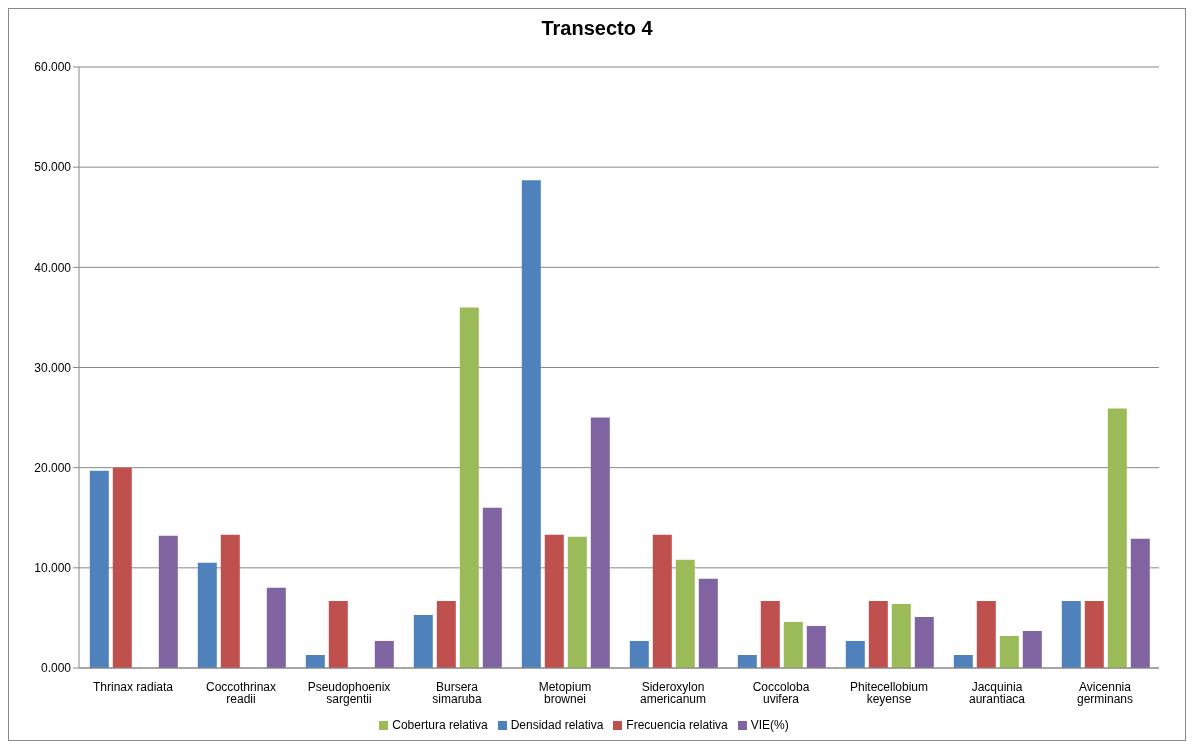 The image size is (1196, 751). I want to click on y-tick-label: 0.000, so click(56, 668).